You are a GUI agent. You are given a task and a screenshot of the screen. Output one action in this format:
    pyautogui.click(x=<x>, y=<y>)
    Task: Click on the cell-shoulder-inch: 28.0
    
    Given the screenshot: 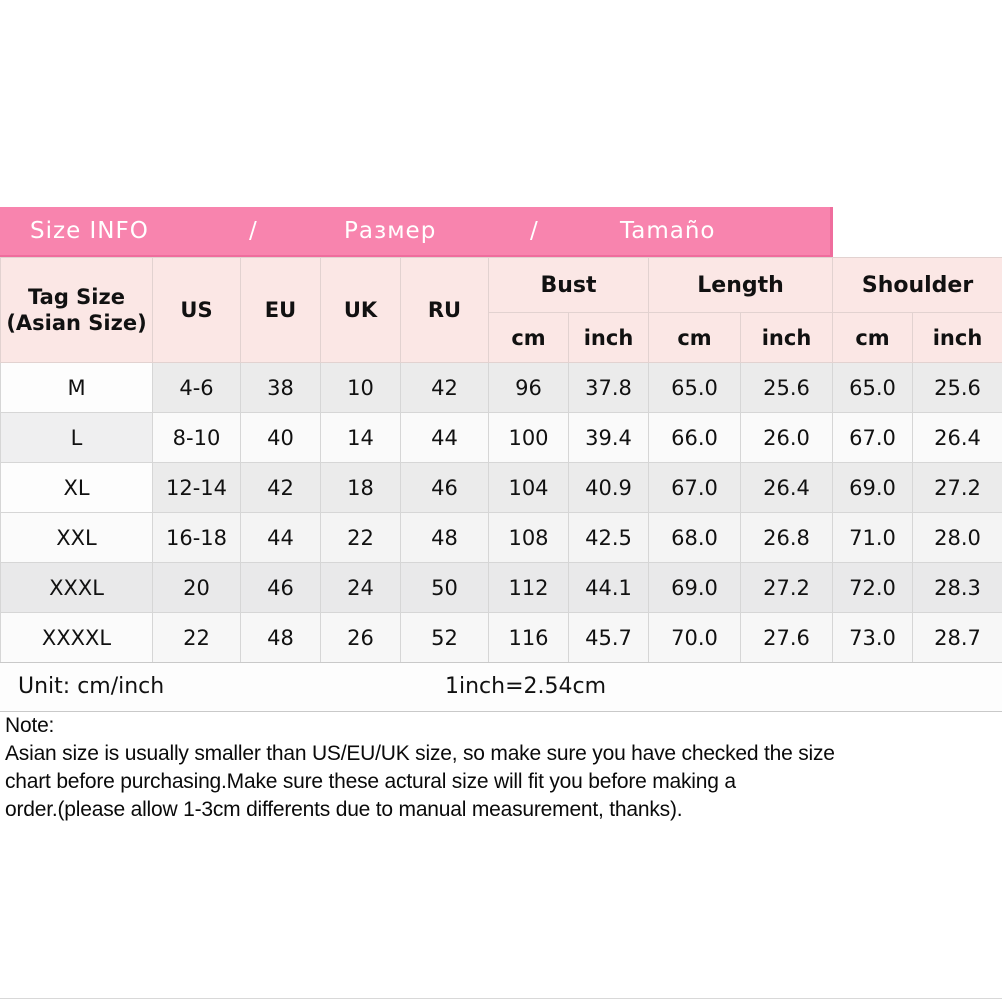 What is the action you would take?
    pyautogui.click(x=957, y=537)
    